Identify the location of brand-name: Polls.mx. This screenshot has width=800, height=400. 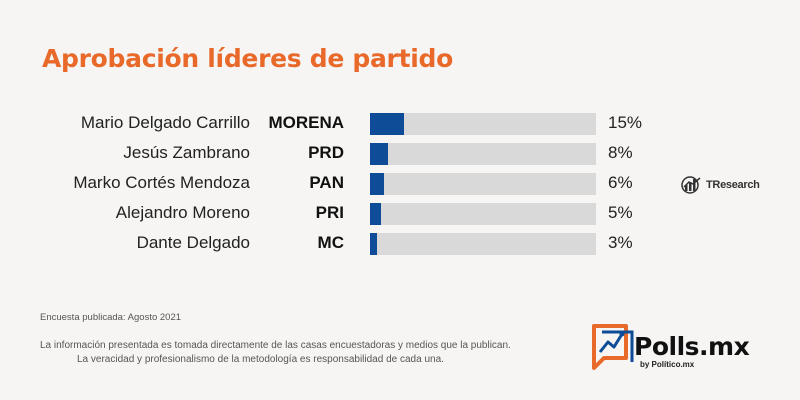
(692, 346).